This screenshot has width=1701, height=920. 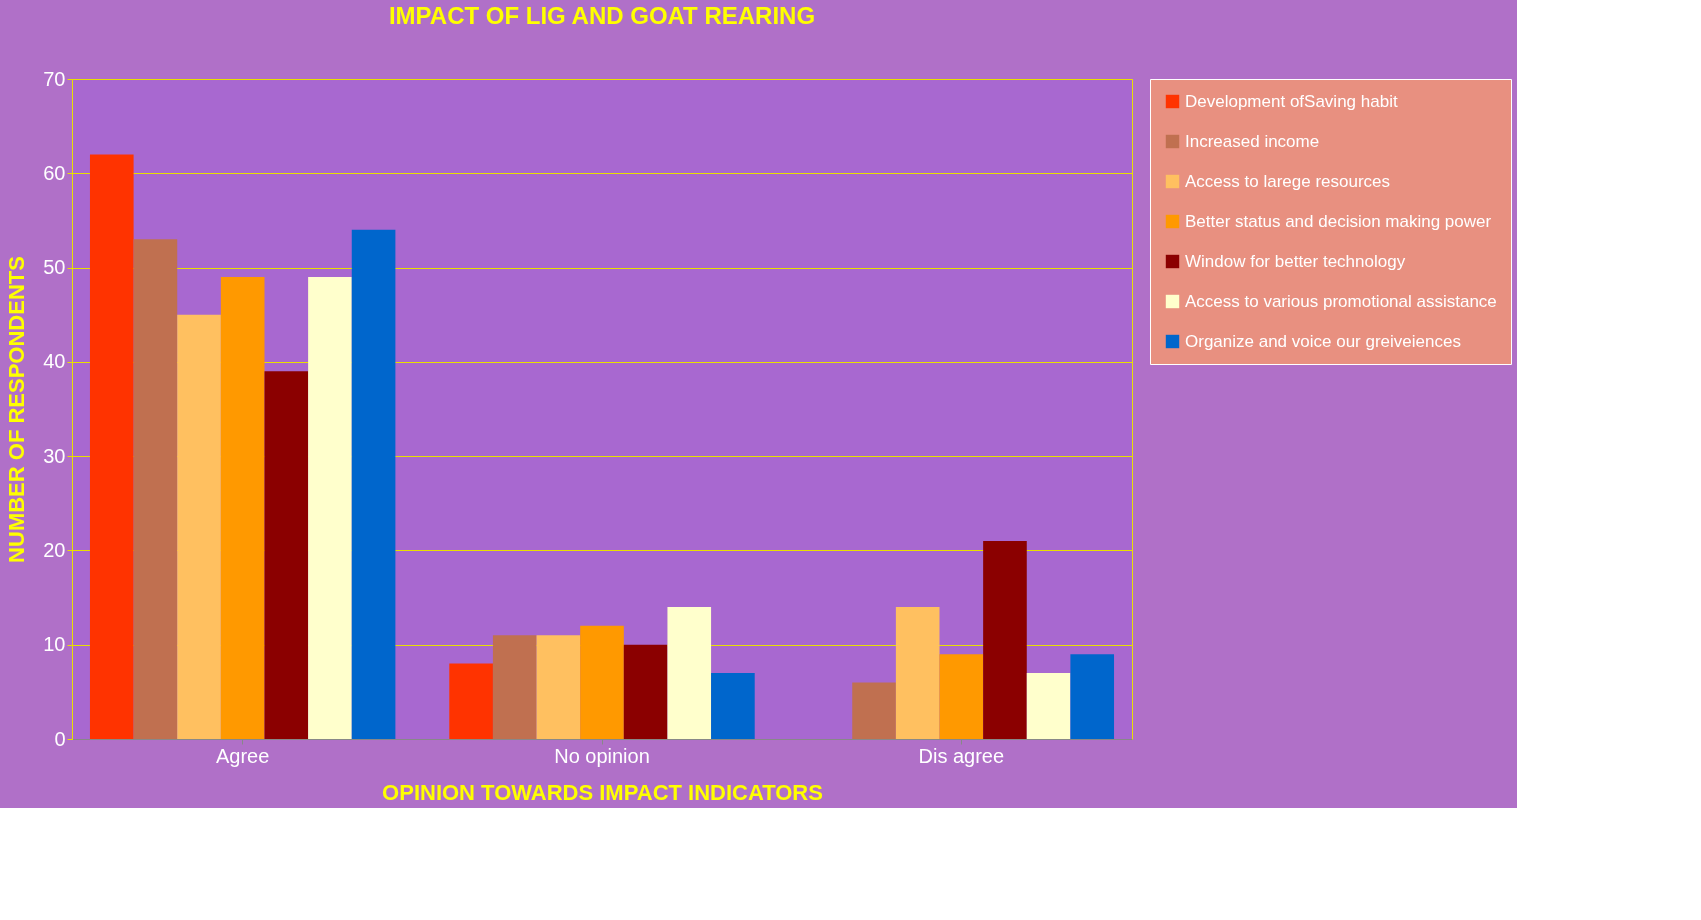 I want to click on legend-label: Organize and voice our greiveiences, so click(x=1323, y=341).